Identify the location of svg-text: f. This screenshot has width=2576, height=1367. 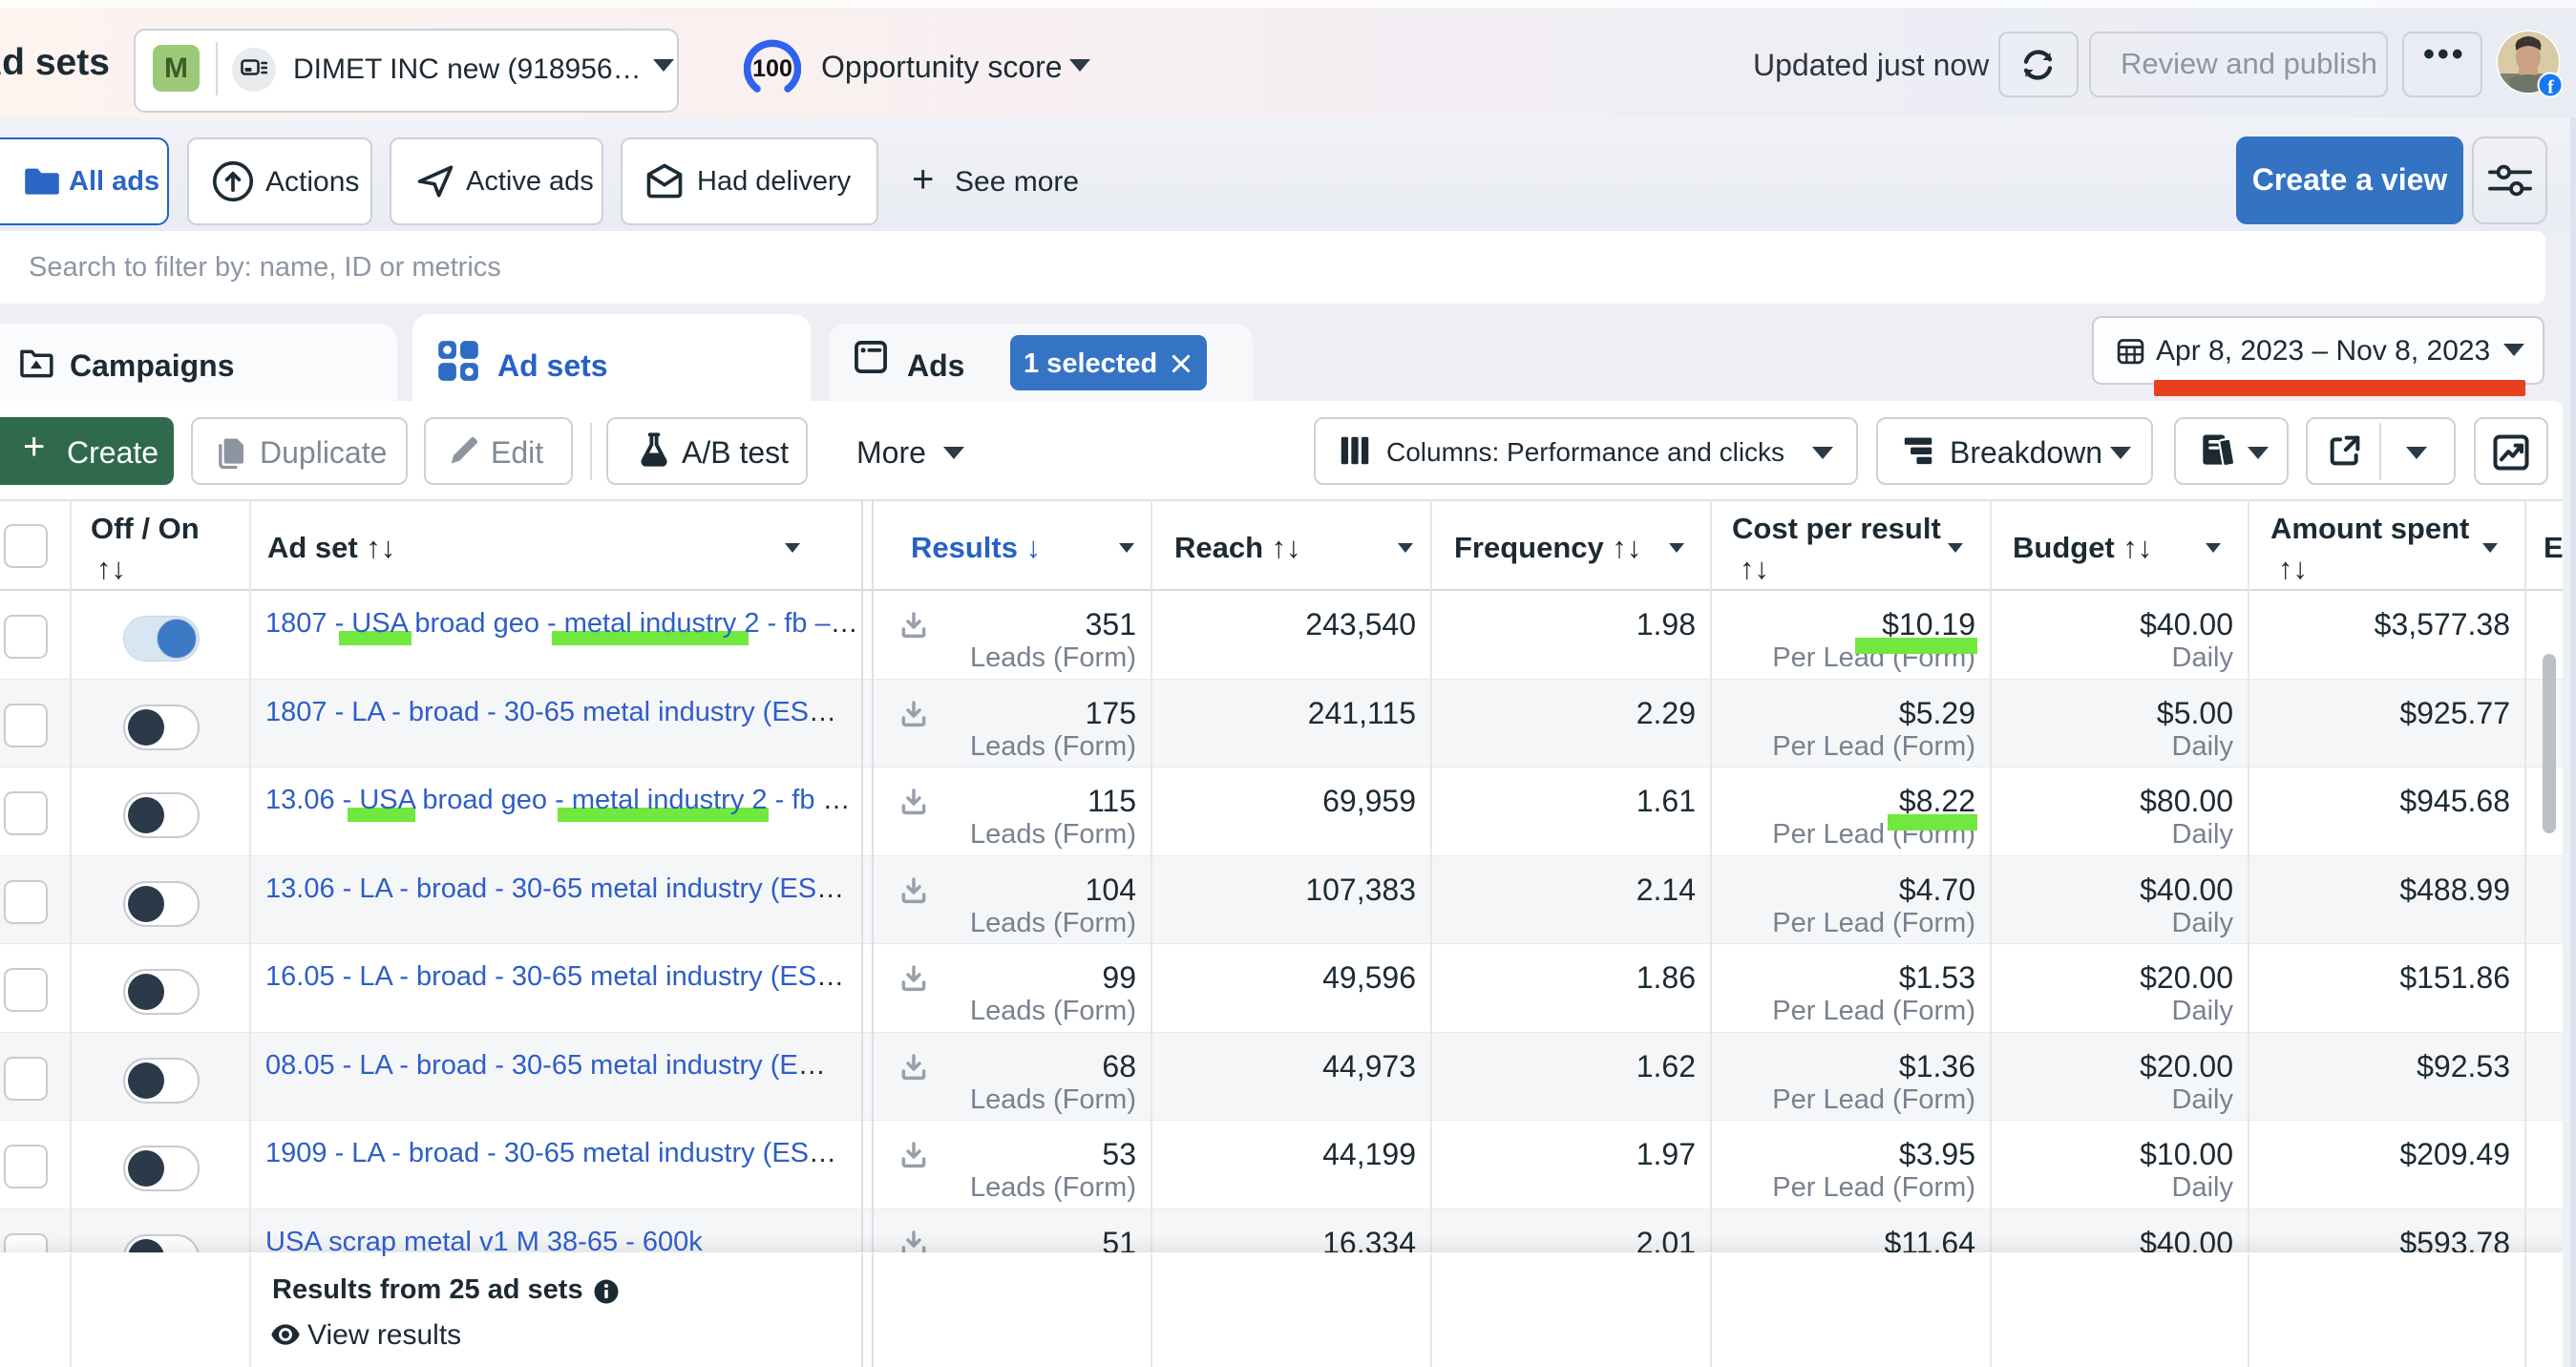
(2550, 87).